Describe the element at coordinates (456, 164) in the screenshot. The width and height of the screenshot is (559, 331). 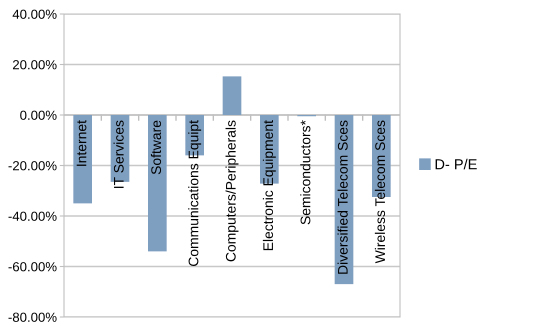
I see `legend-label: D- P/E` at that location.